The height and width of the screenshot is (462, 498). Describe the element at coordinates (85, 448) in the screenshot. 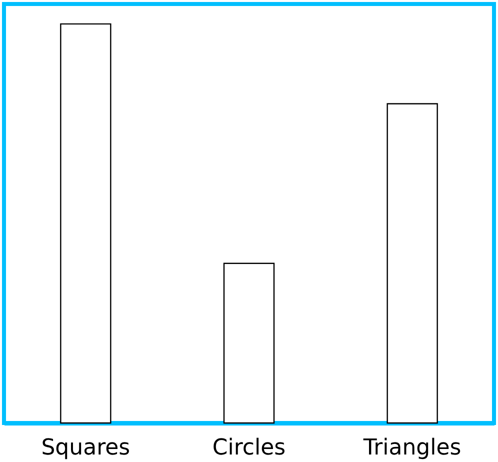

I see `x-tick-label: Squares` at that location.